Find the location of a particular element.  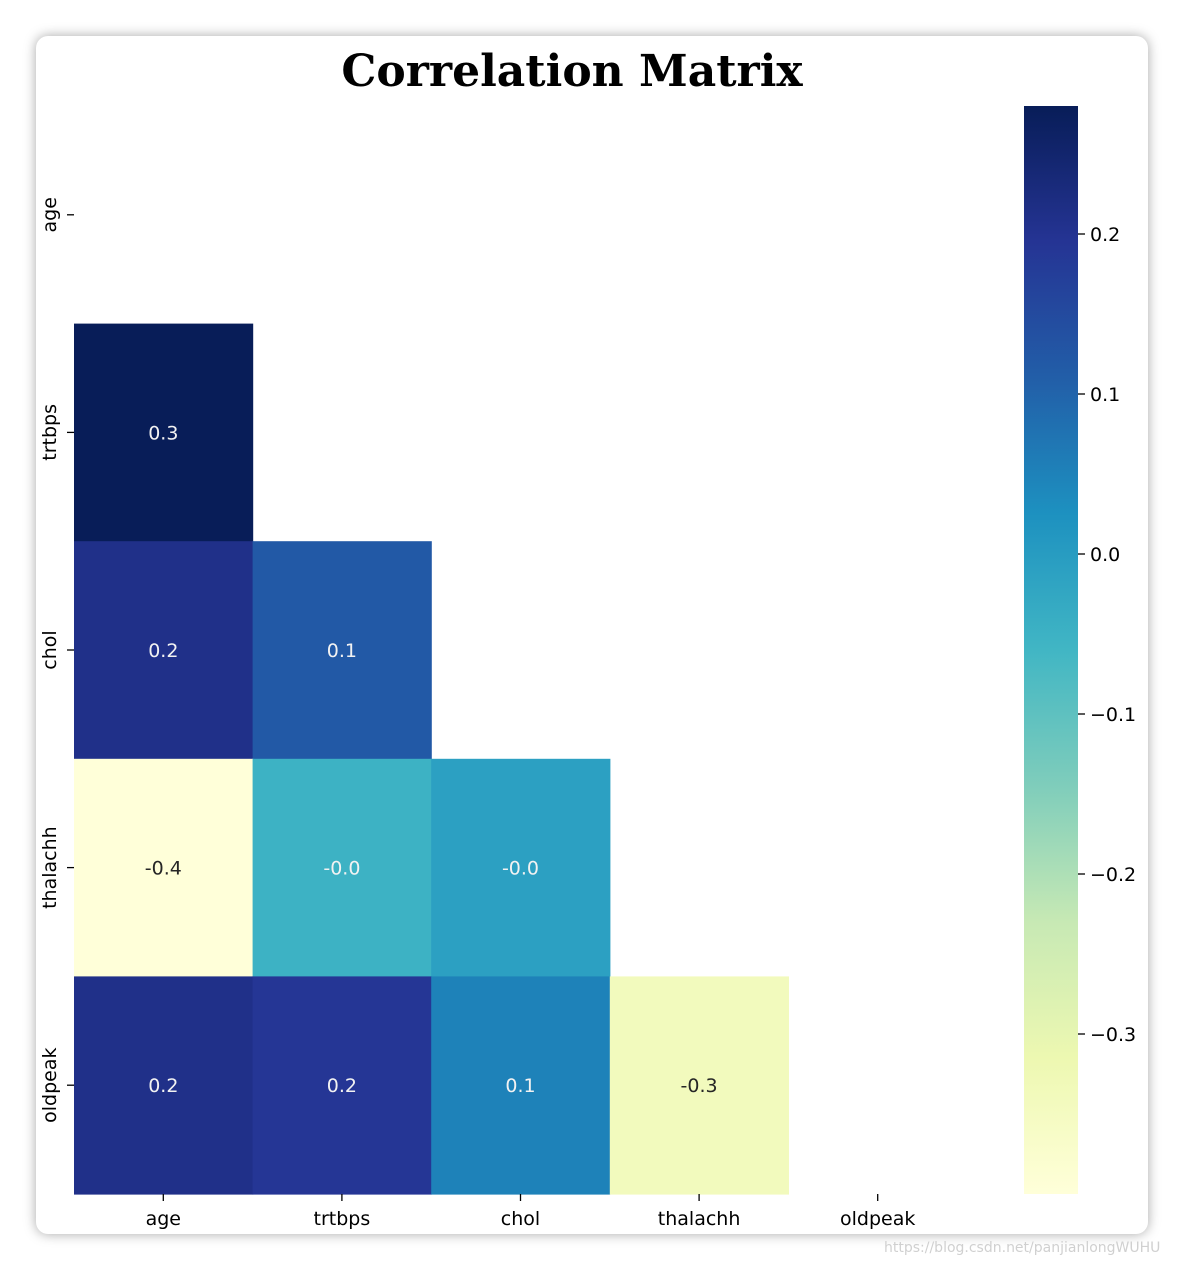

colorbar-tick-label: 0.2 is located at coordinates (1105, 235).